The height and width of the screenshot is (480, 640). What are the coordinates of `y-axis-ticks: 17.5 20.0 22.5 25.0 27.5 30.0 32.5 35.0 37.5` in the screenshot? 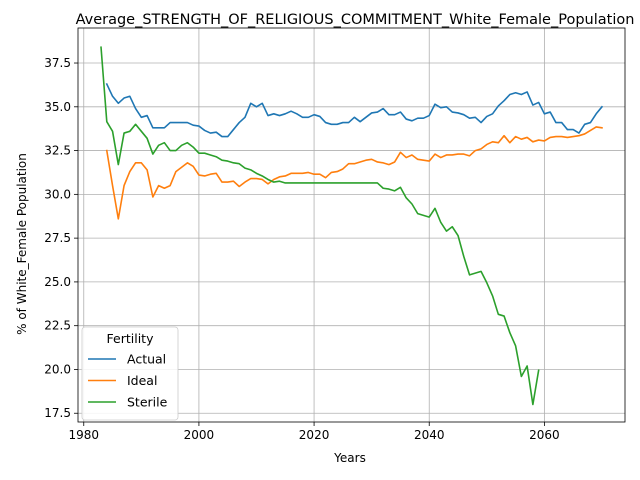 It's located at (61, 238).